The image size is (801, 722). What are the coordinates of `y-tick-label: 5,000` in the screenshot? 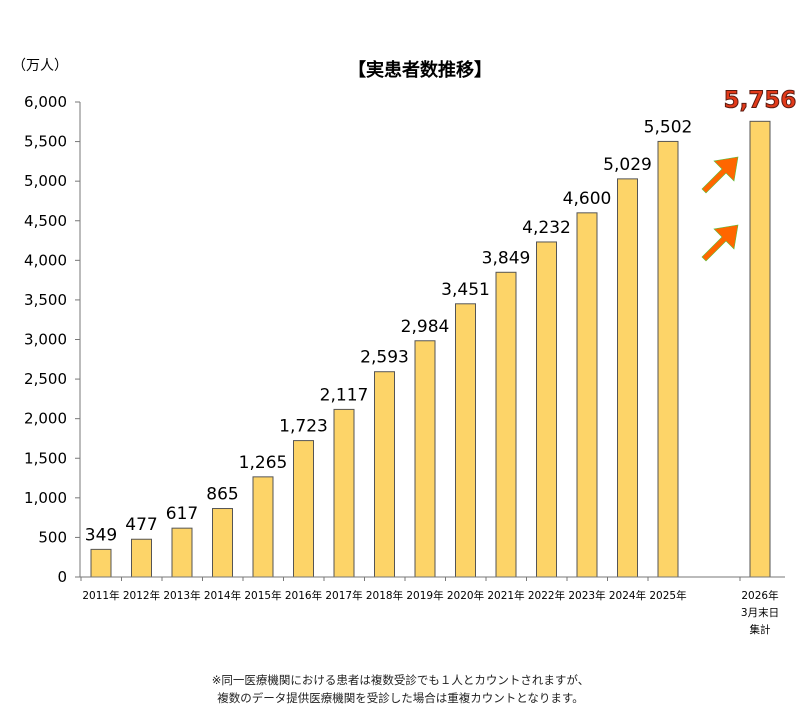 It's located at (45, 181).